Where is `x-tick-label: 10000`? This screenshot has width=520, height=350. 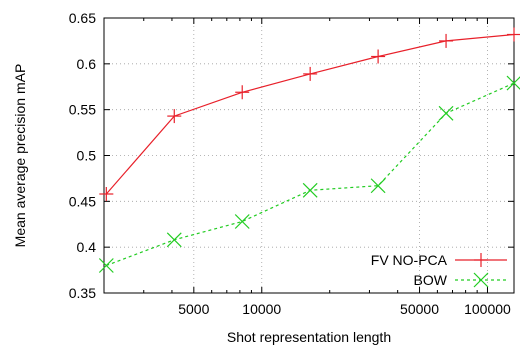
x-tick-label: 10000 is located at coordinates (261, 309).